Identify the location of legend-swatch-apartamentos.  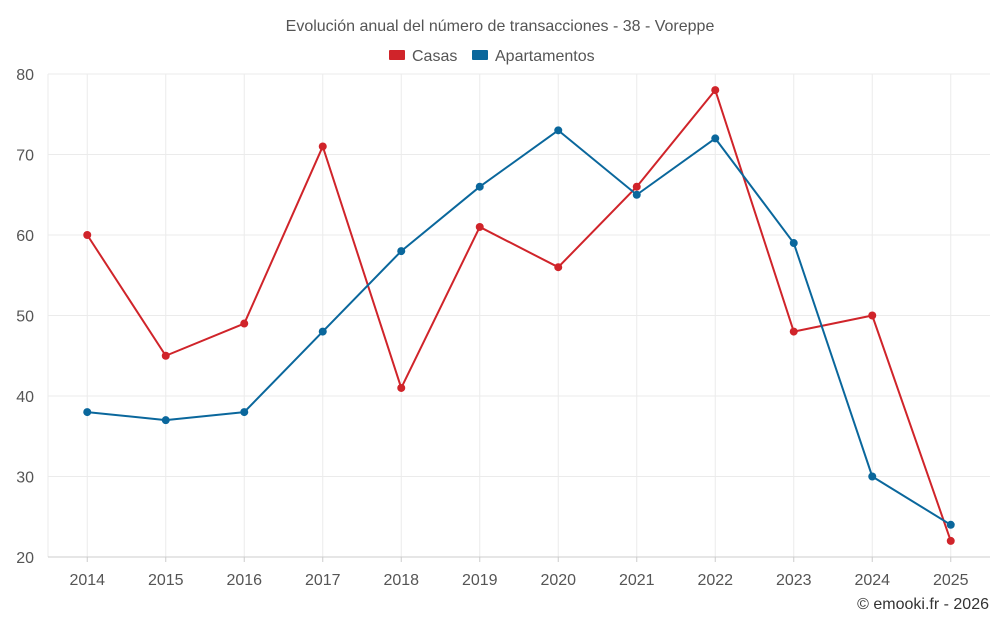
(480, 55).